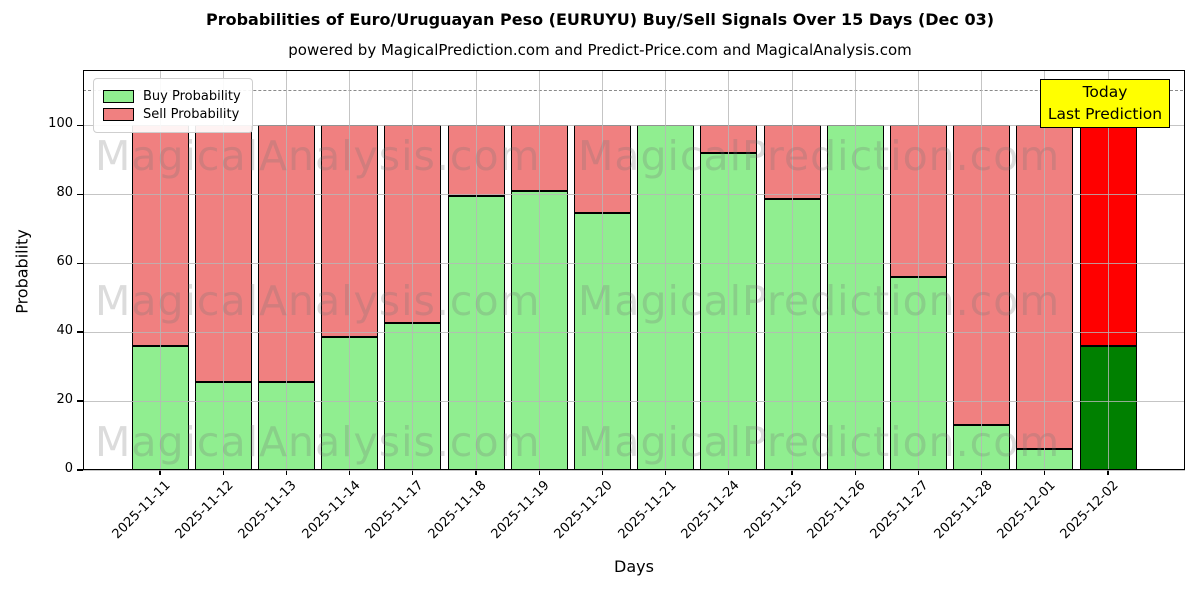  What do you see at coordinates (1105, 114) in the screenshot?
I see `today-annotation-line2: Last Prediction` at bounding box center [1105, 114].